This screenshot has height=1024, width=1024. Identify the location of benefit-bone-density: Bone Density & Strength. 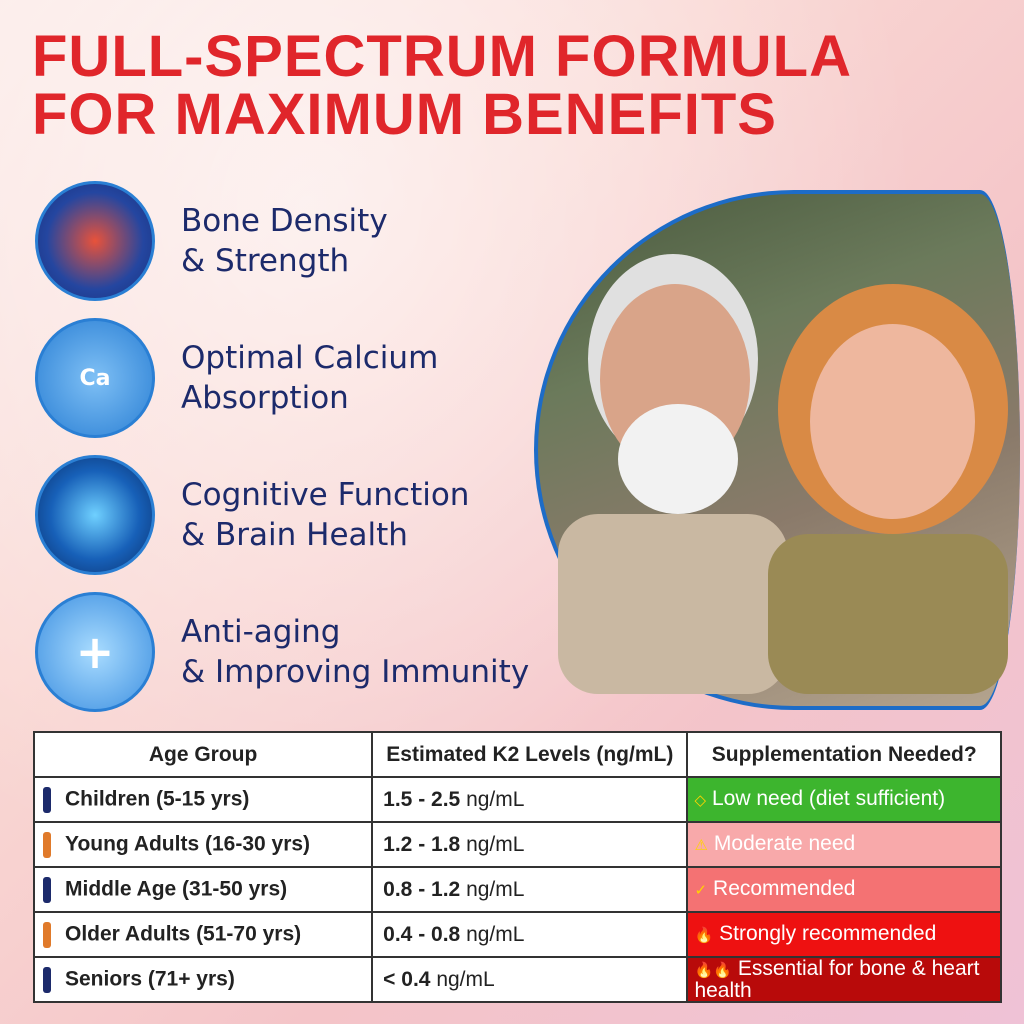
(211, 241).